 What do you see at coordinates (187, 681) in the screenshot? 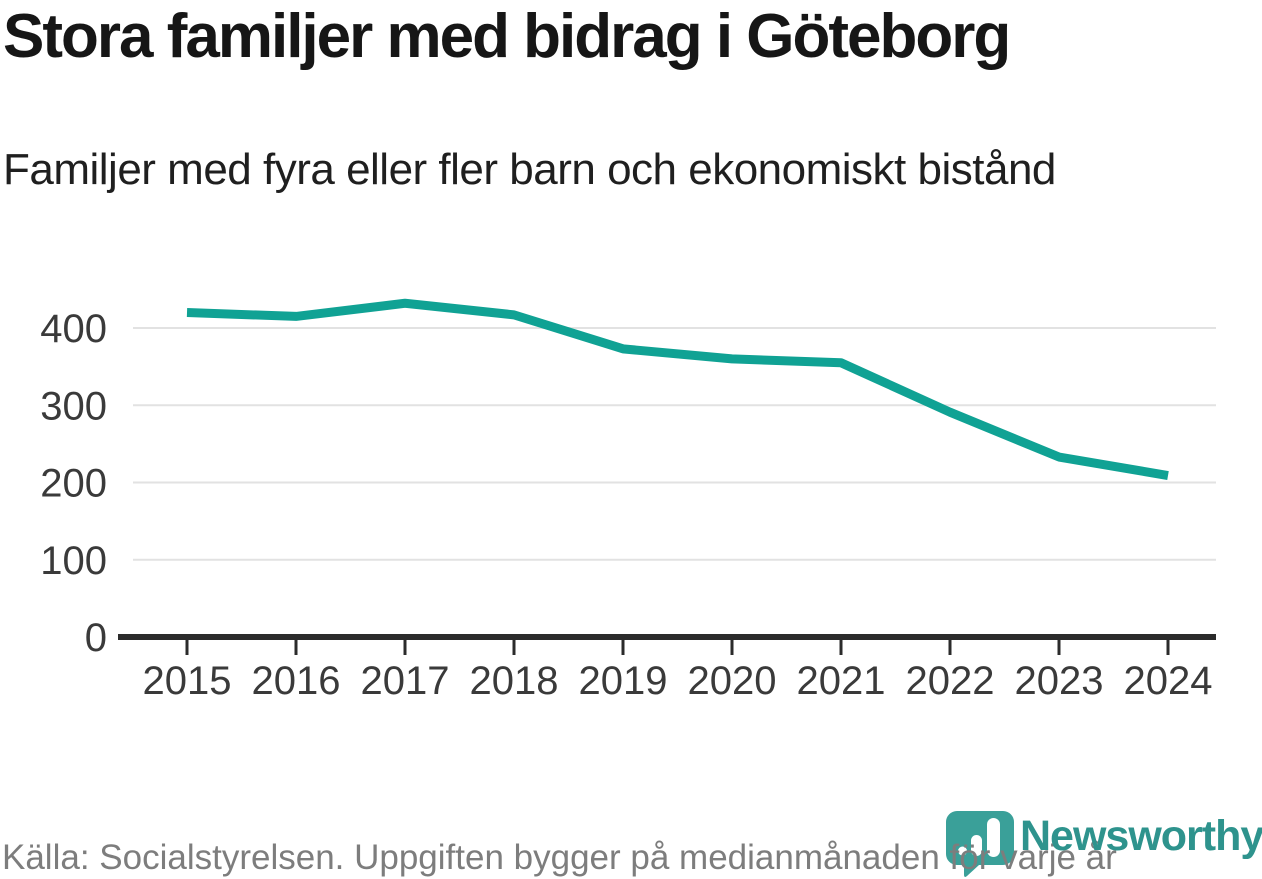
I see `x-axis-tick-label: 2015` at bounding box center [187, 681].